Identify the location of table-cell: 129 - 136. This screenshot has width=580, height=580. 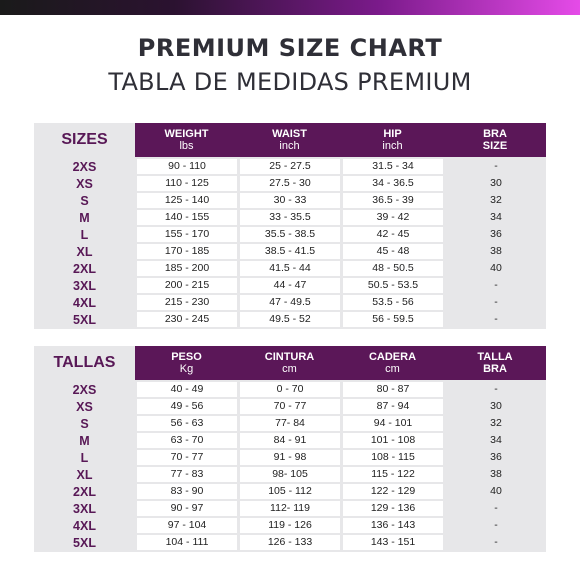
(393, 508).